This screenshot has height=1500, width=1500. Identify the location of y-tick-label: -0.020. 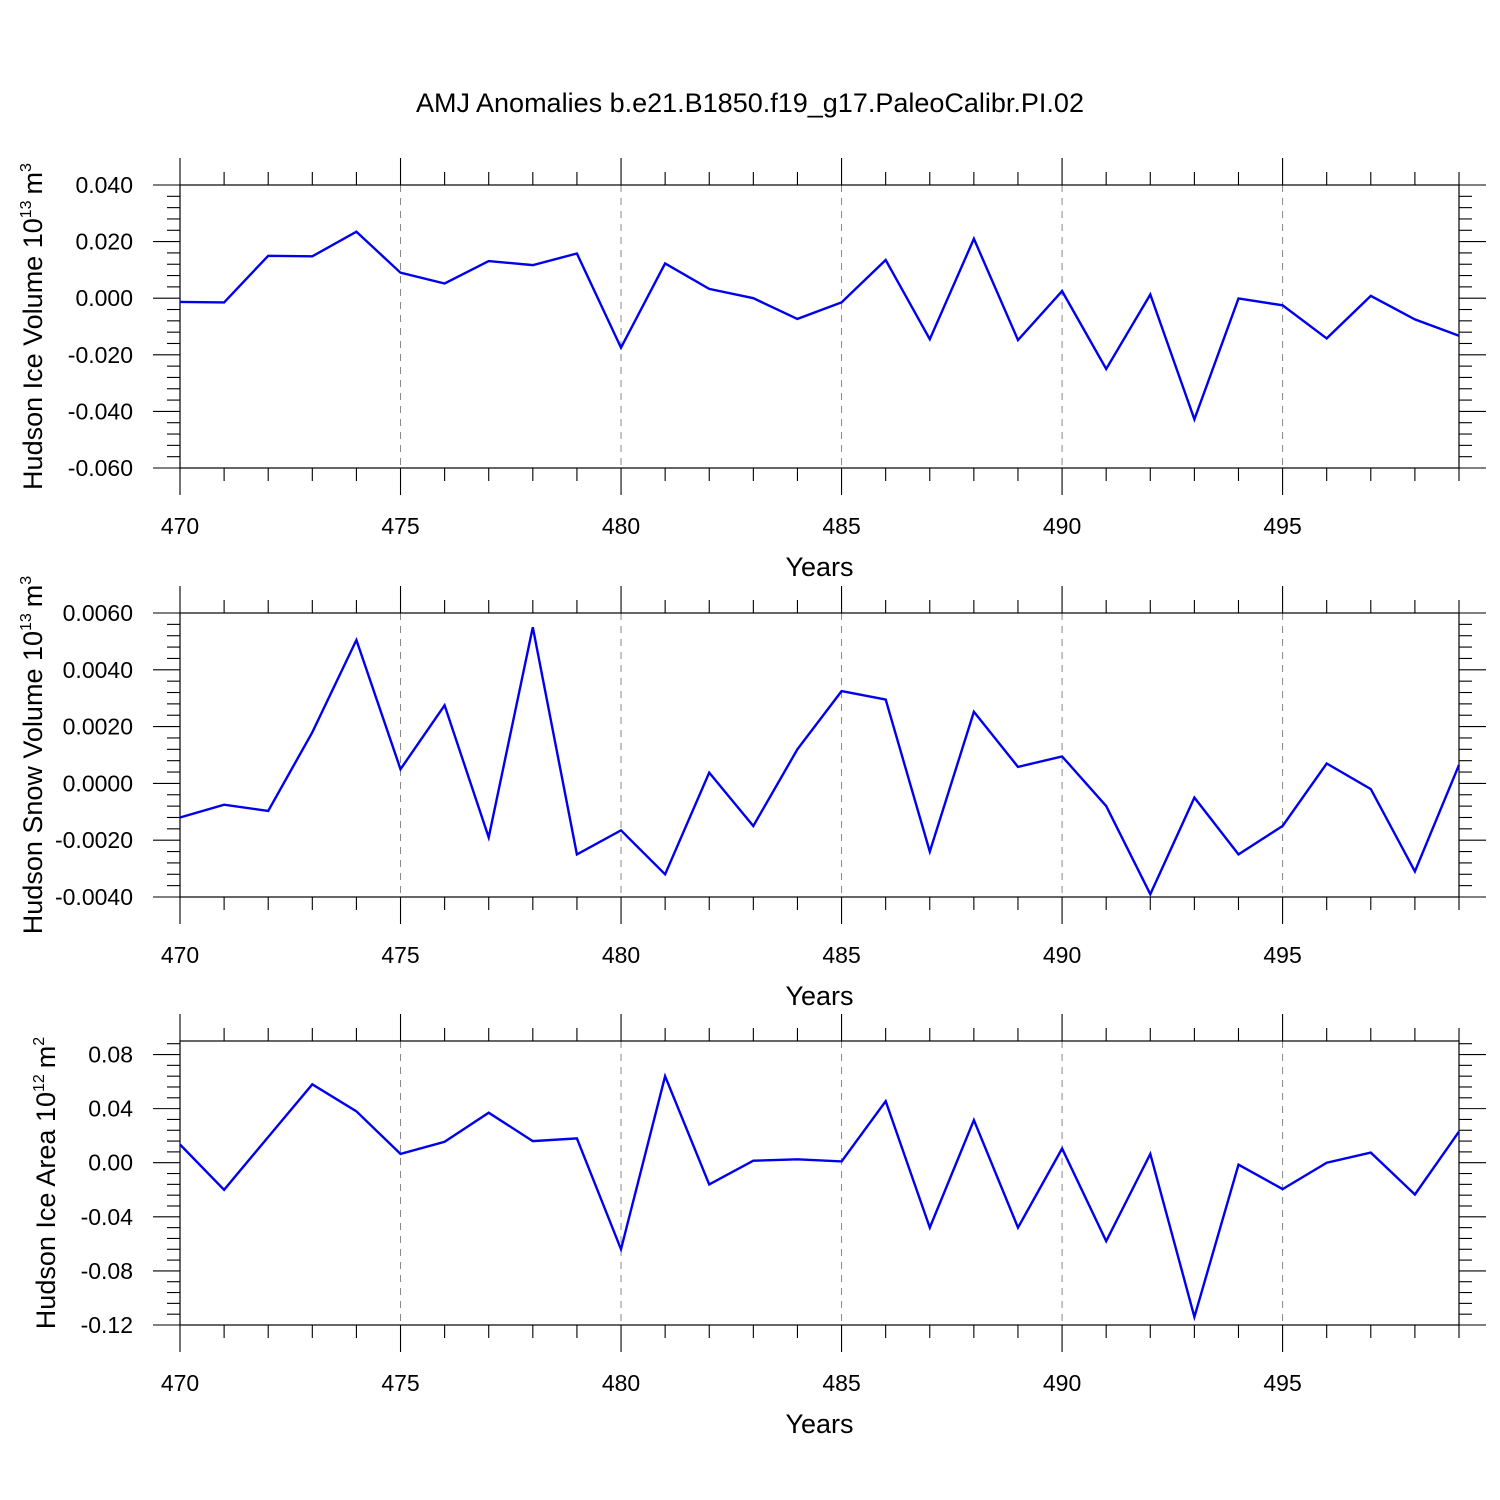
(100, 355).